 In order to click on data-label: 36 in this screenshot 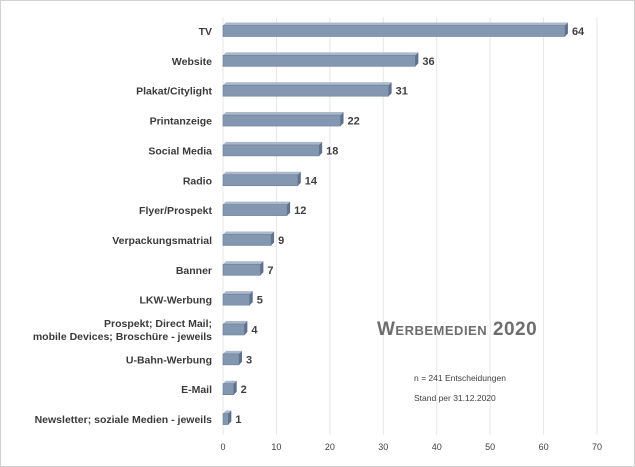, I will do `click(428, 62)`.